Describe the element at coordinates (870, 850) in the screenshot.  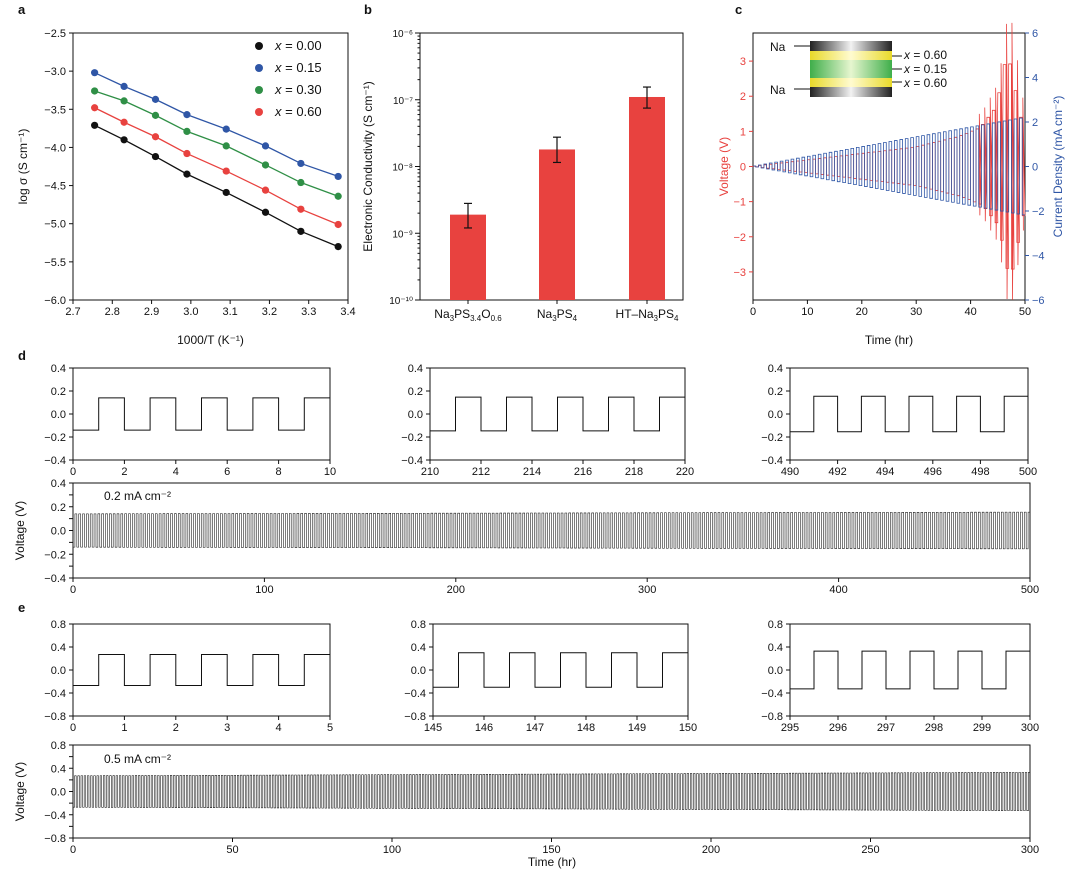
I see `main-xtick-label: 250` at that location.